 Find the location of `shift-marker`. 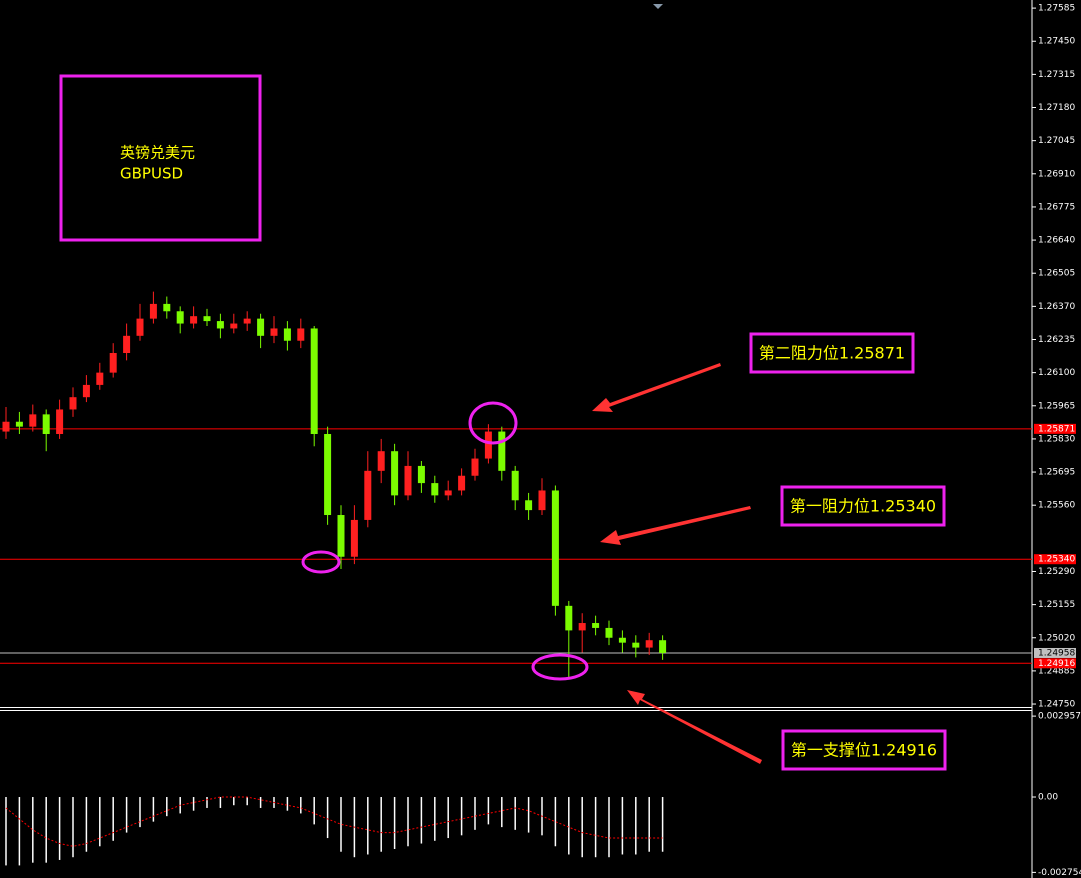

shift-marker is located at coordinates (658, 6).